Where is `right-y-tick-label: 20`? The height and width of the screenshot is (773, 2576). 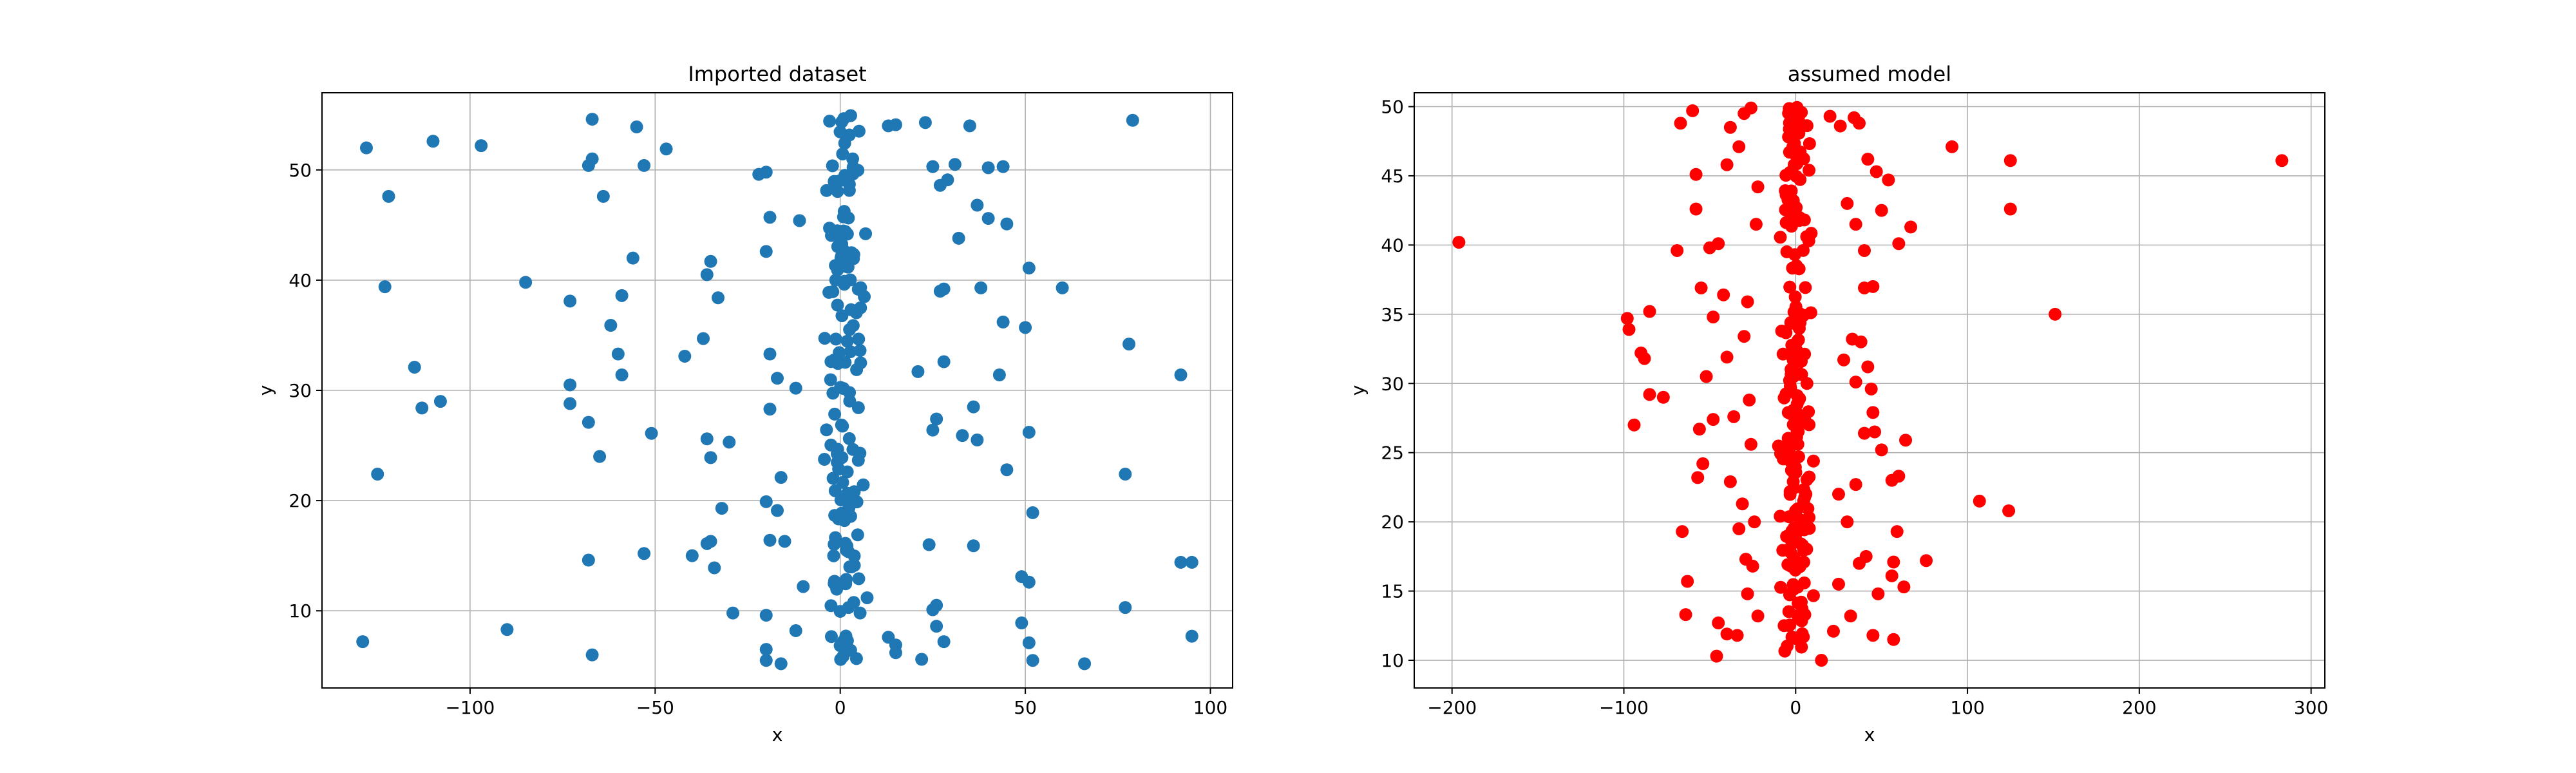
right-y-tick-label: 20 is located at coordinates (1393, 522).